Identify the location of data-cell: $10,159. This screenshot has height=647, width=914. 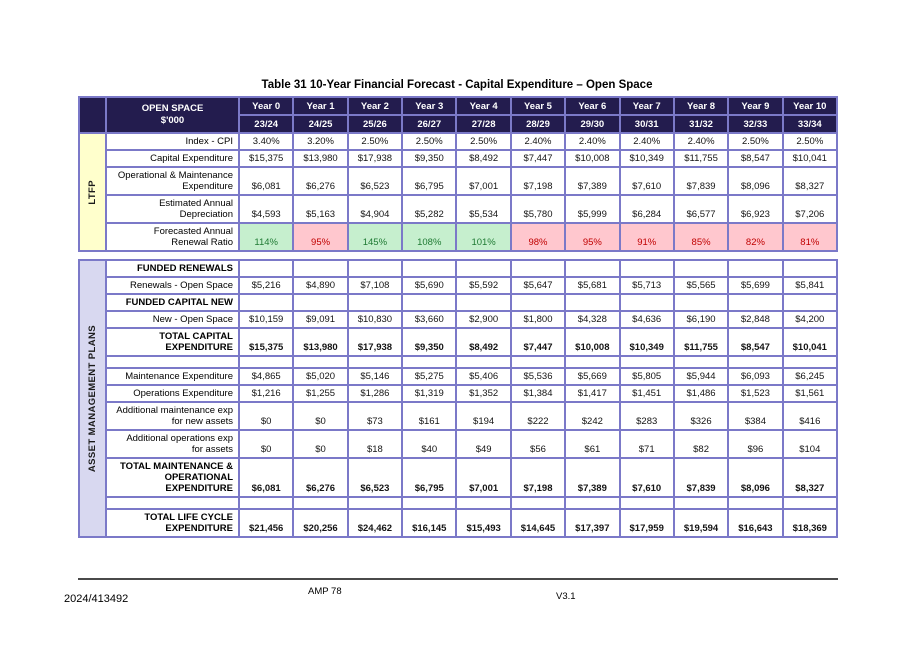
(266, 319).